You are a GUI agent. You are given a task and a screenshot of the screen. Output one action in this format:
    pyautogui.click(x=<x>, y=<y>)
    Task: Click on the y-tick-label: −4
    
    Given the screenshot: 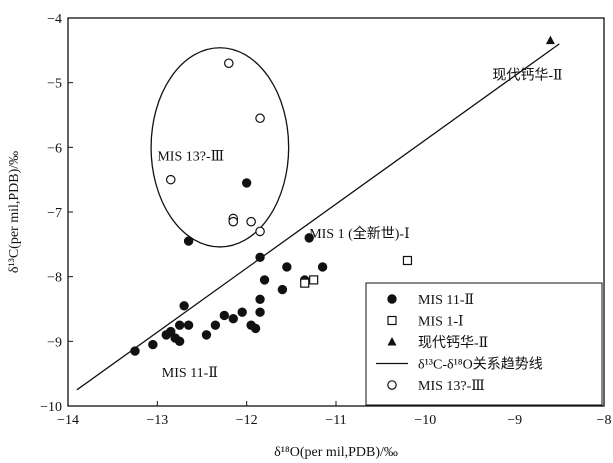 What is the action you would take?
    pyautogui.click(x=54, y=19)
    